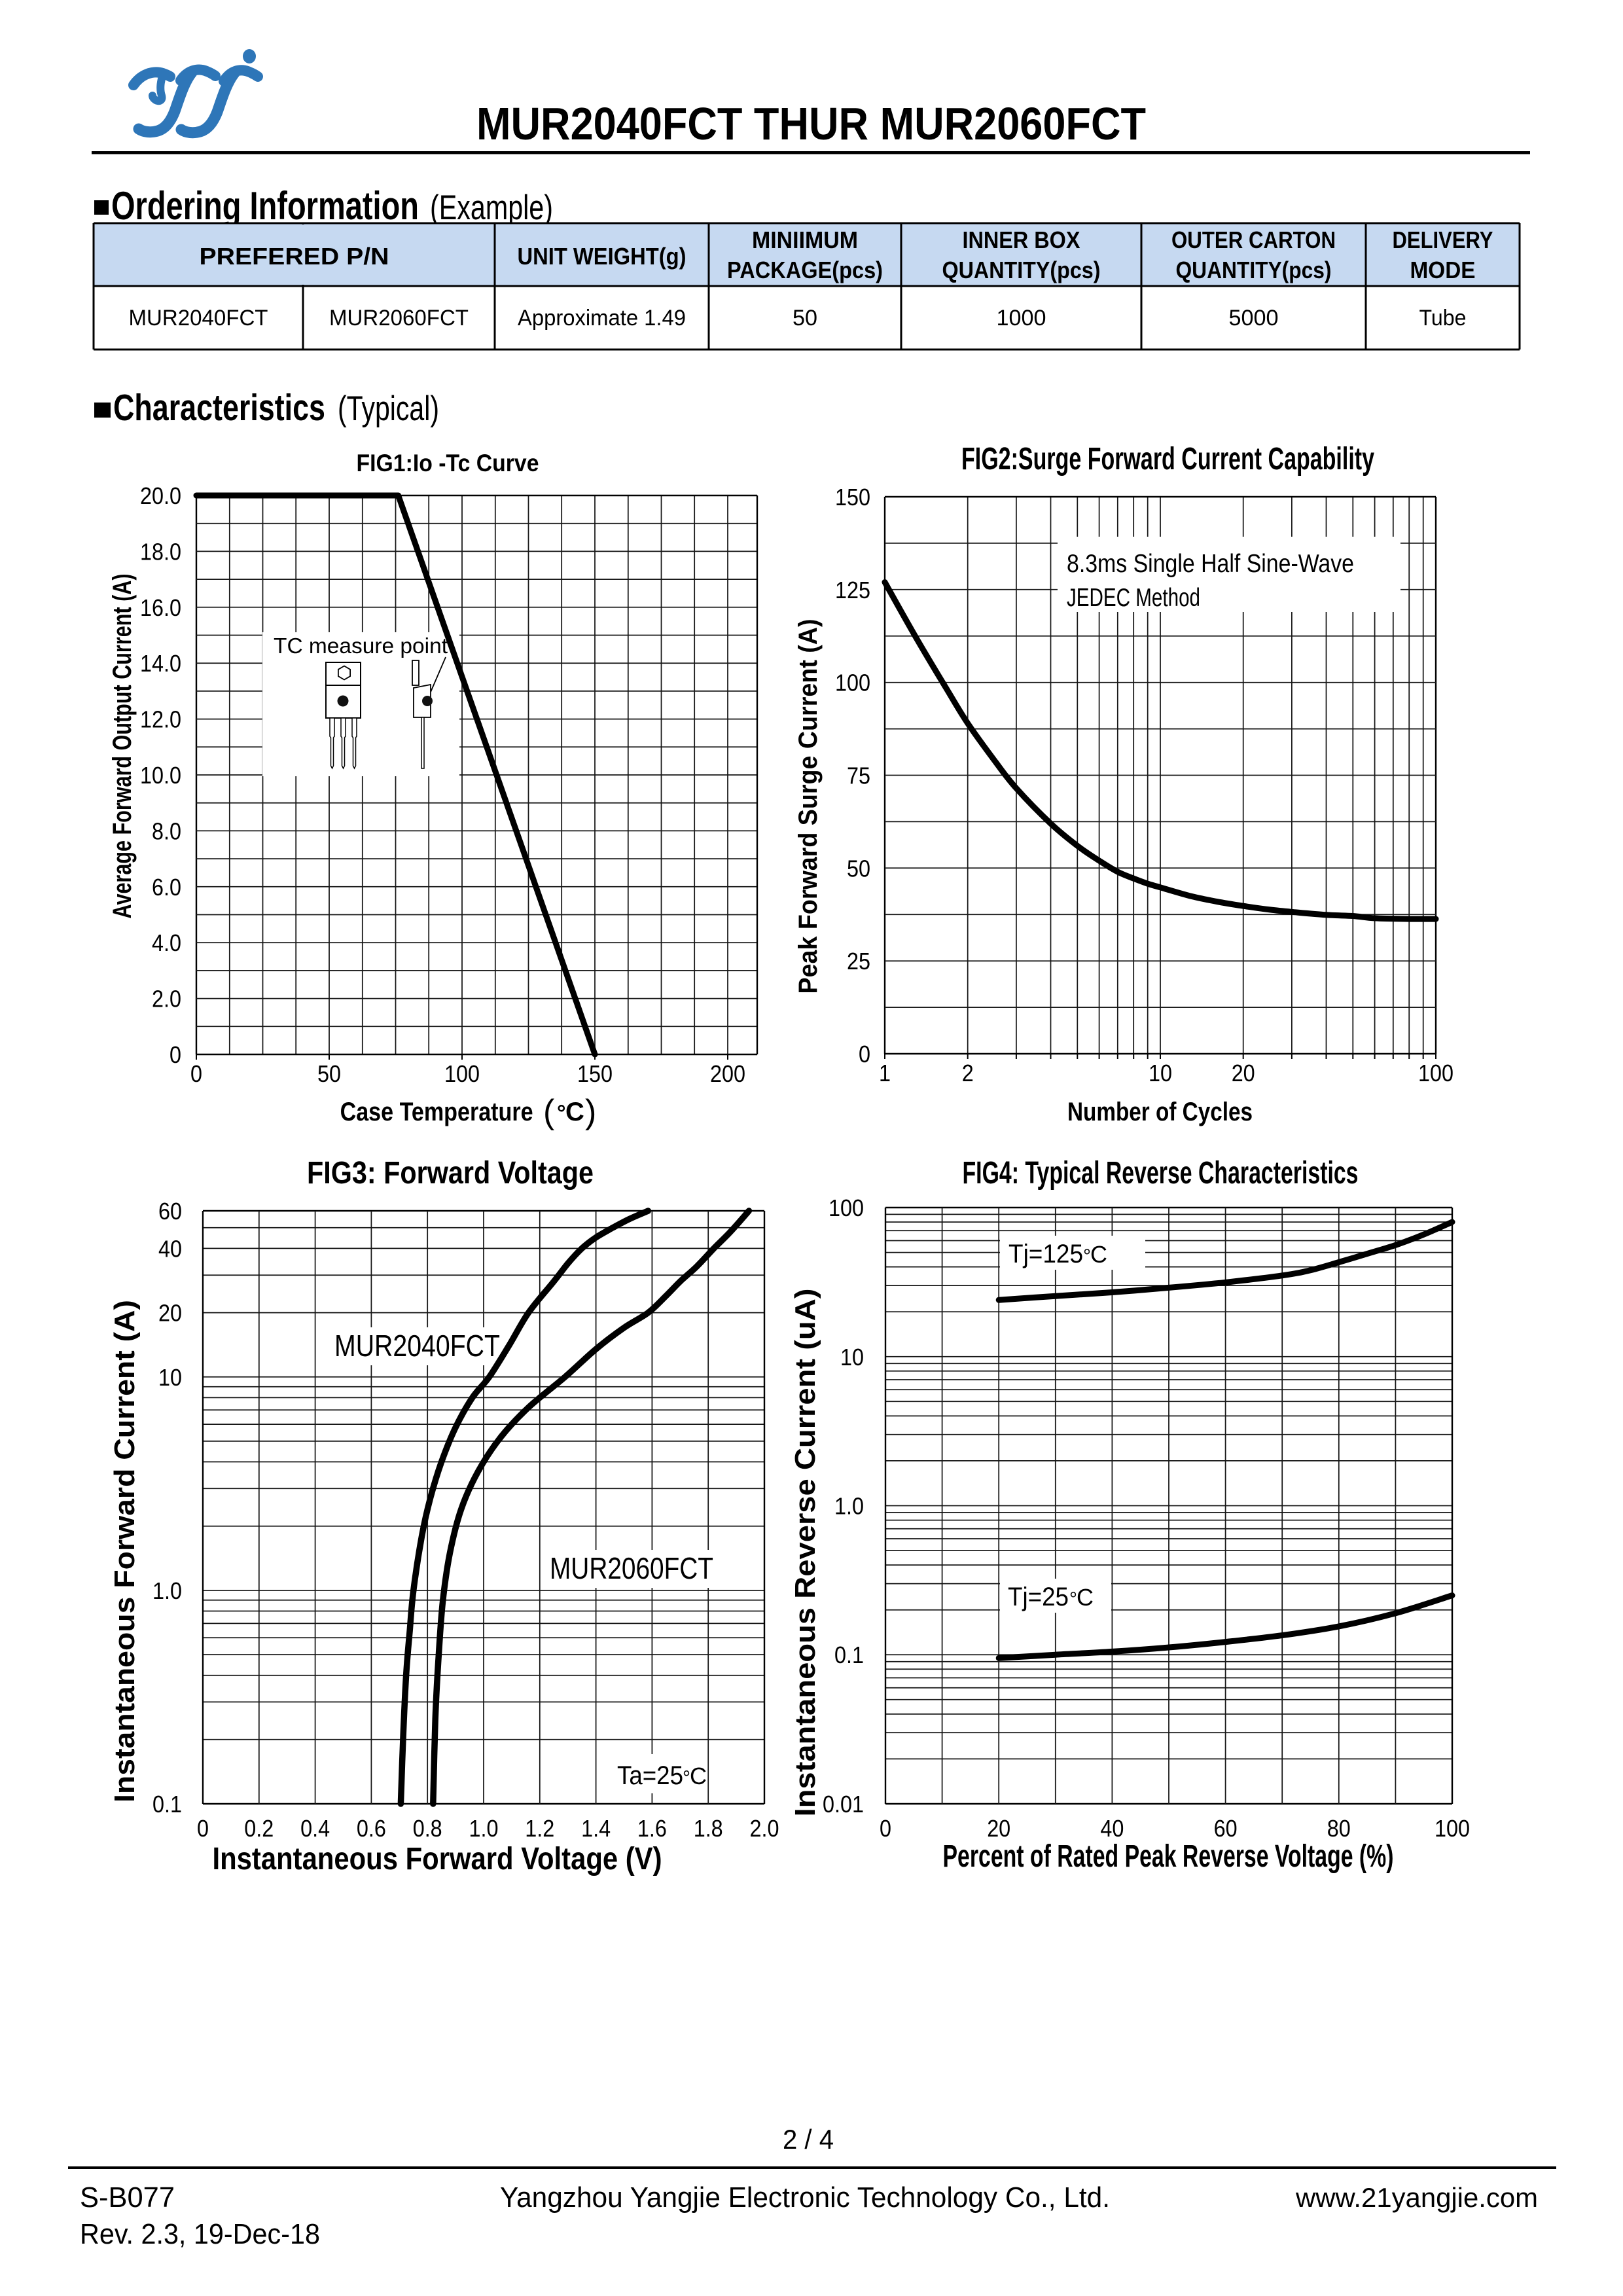  What do you see at coordinates (808, 2139) in the screenshot?
I see `svg-text: 2 / 4` at bounding box center [808, 2139].